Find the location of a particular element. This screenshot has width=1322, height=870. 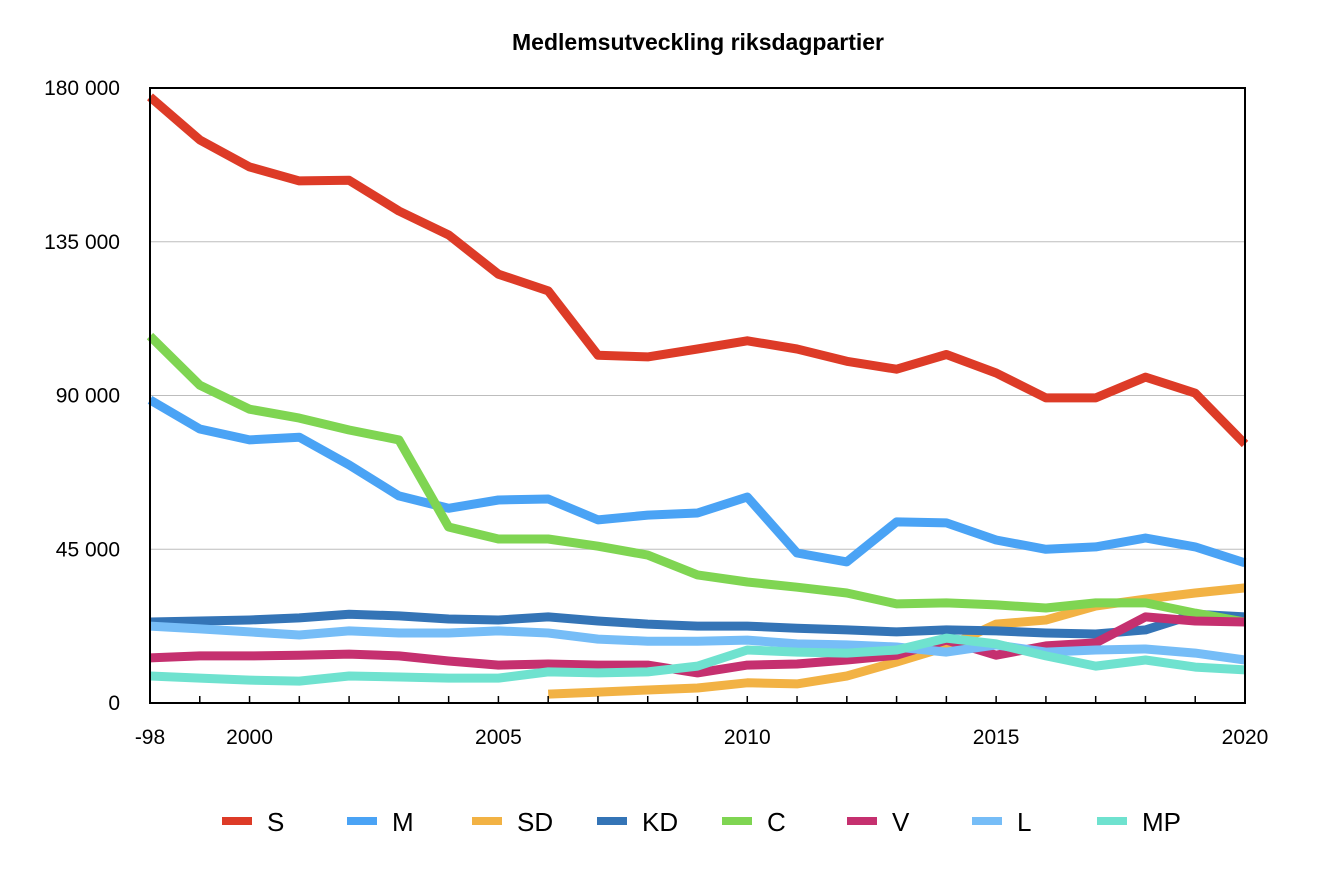

series-line-mp is located at coordinates (697, 659).